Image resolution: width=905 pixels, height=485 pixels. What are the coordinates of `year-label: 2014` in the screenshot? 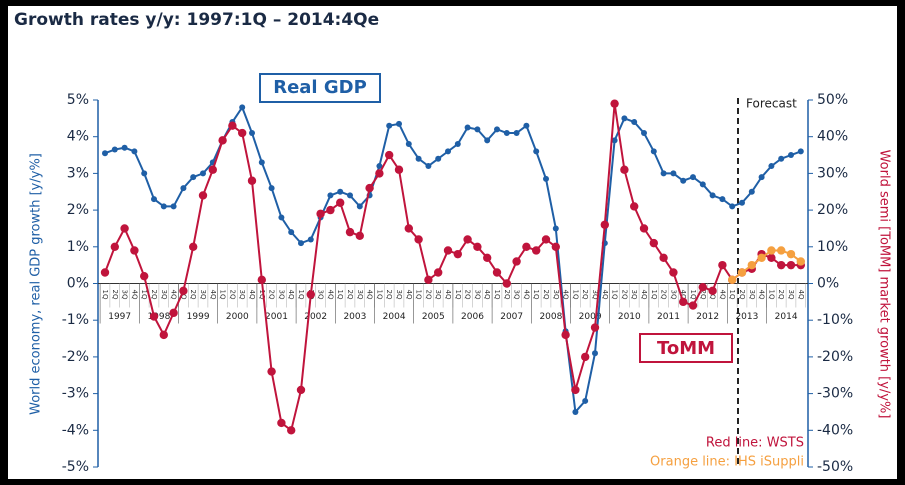 It's located at (786, 317).